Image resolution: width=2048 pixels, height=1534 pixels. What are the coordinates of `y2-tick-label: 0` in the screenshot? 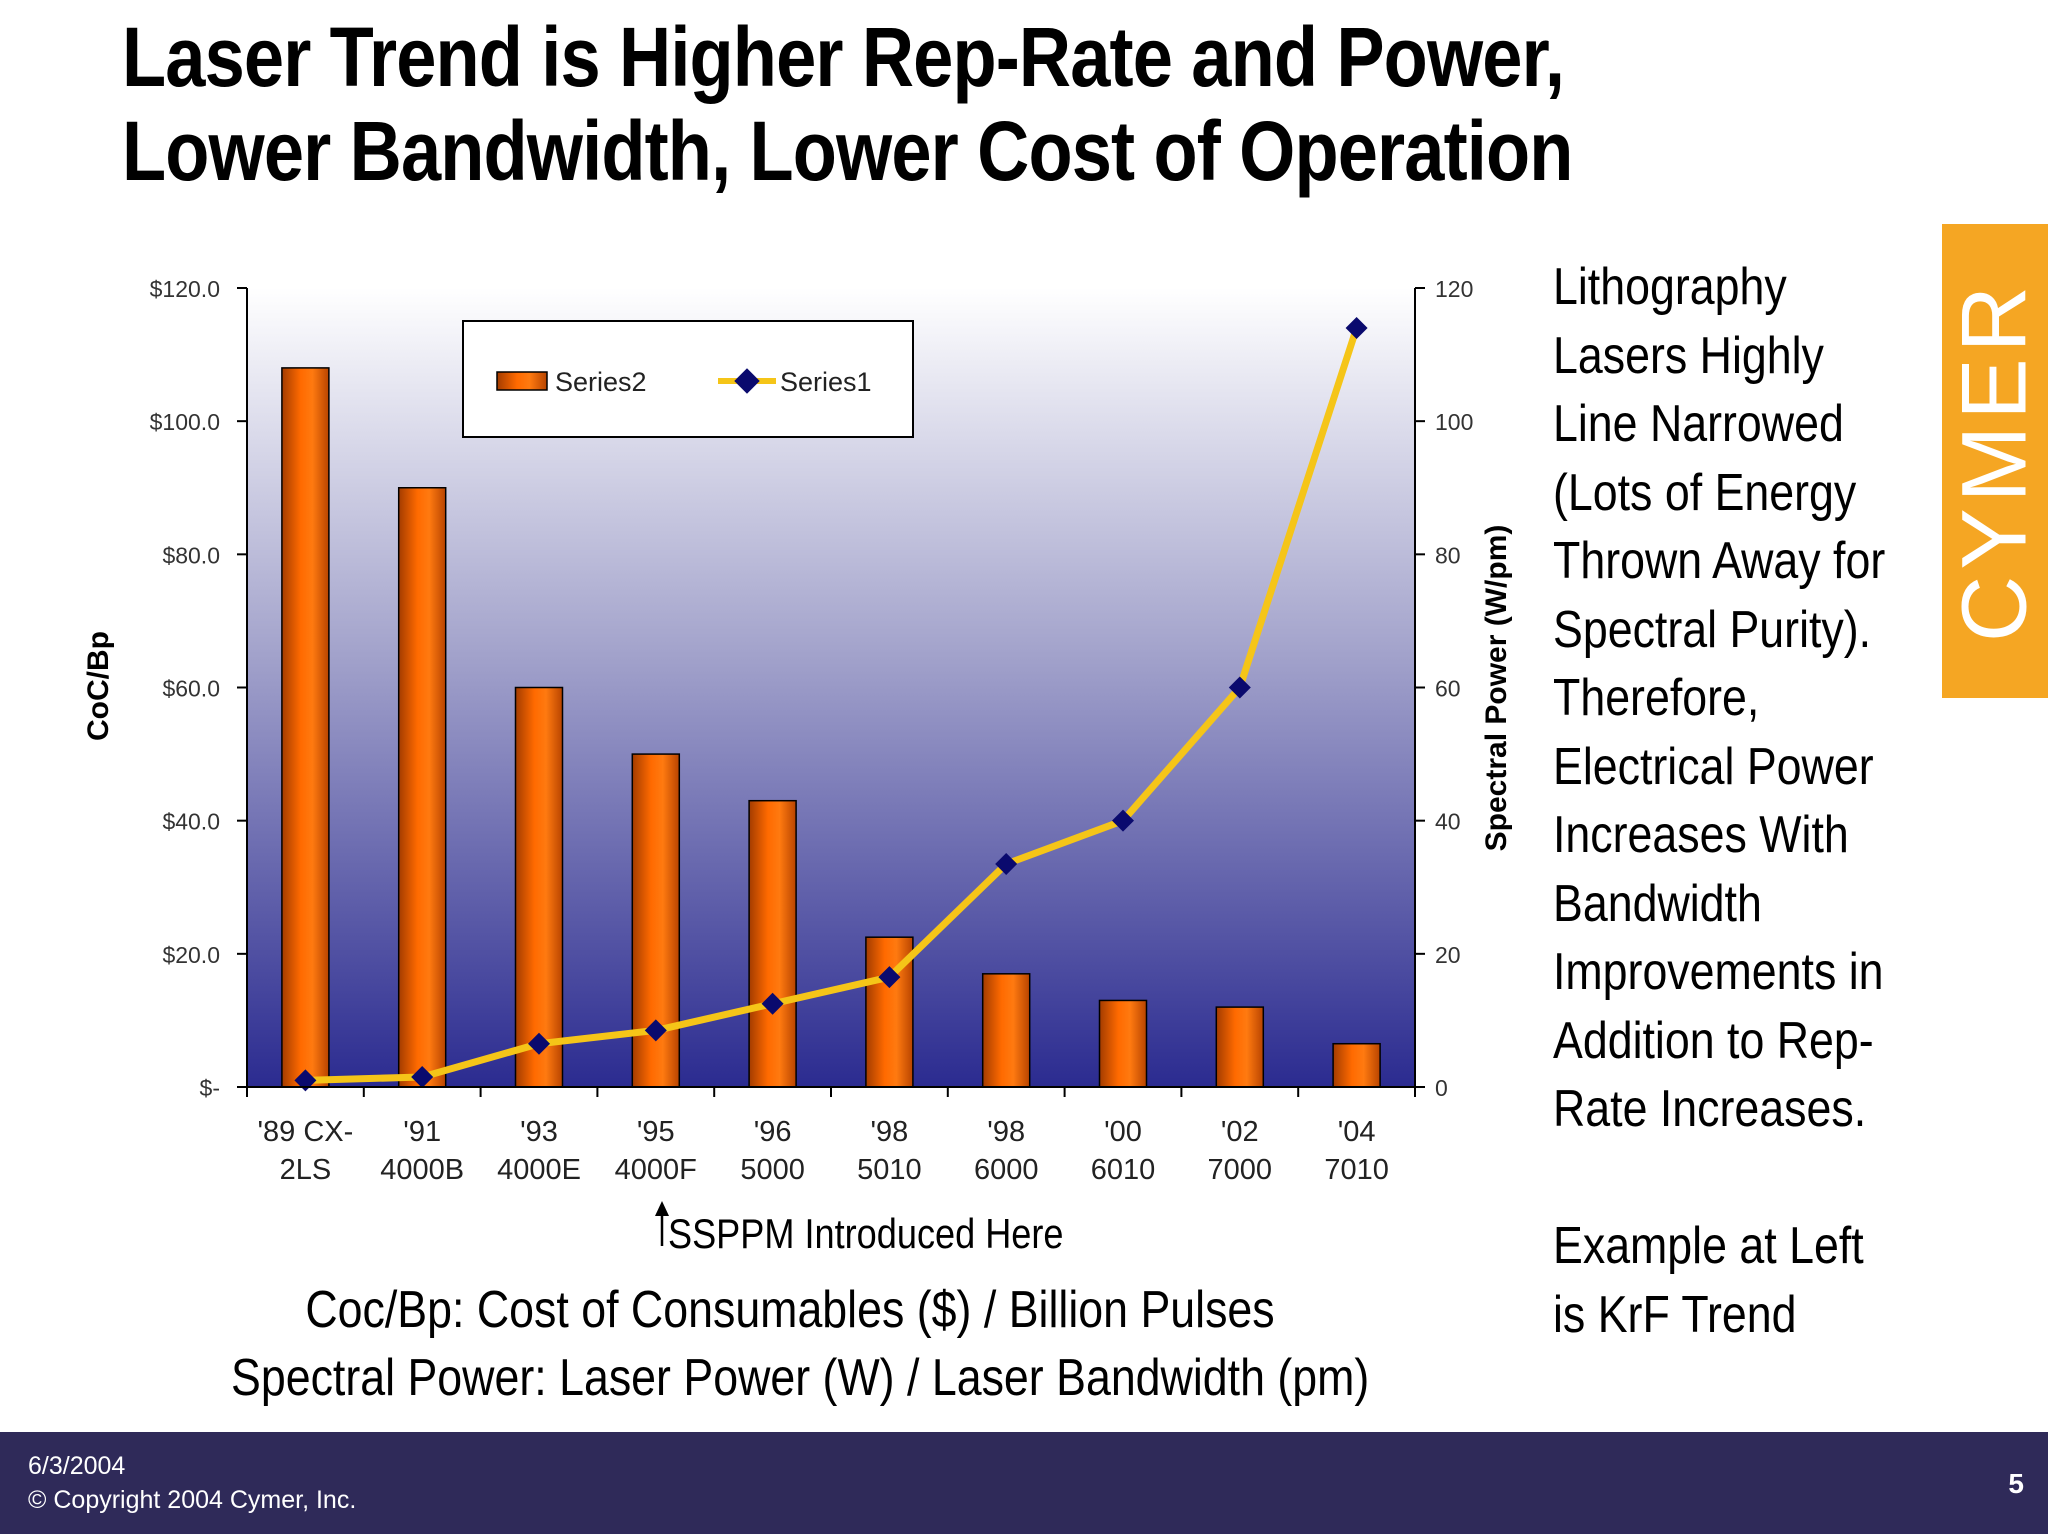 It's located at (1441, 1088).